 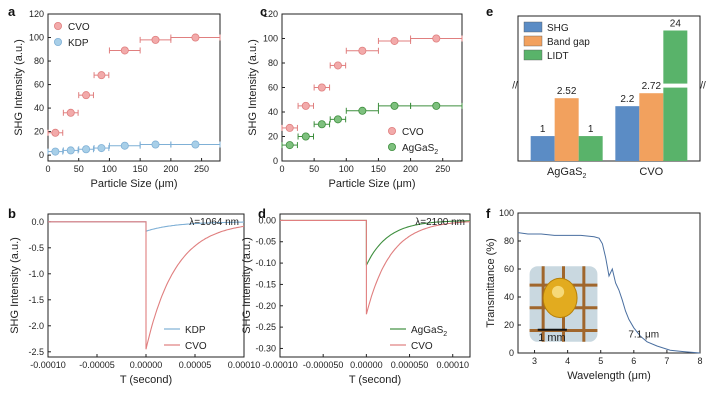 I want to click on crystal-photo-inset: 1 mm, so click(x=563, y=305).